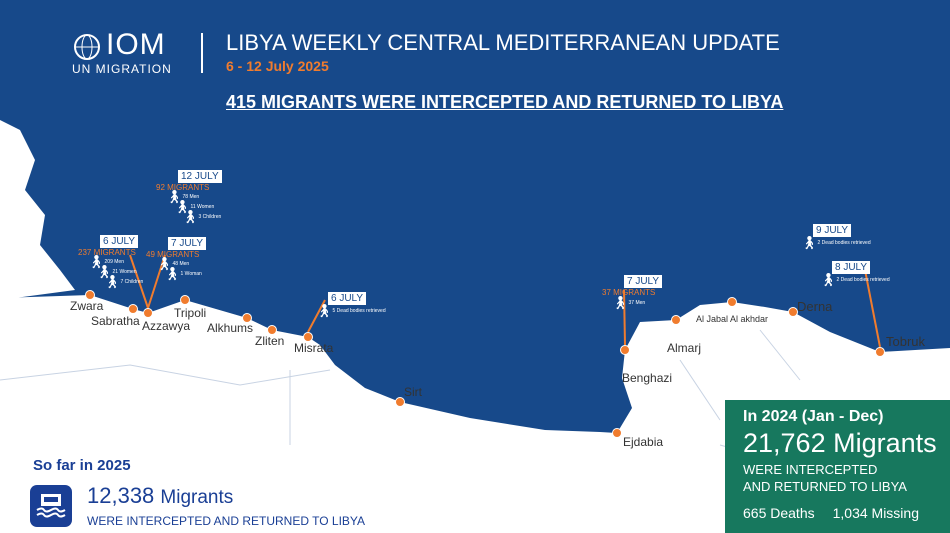 The height and width of the screenshot is (533, 950). What do you see at coordinates (825, 486) in the screenshot?
I see `summary-2024-text2: AND RETURNED TO LIBYA` at bounding box center [825, 486].